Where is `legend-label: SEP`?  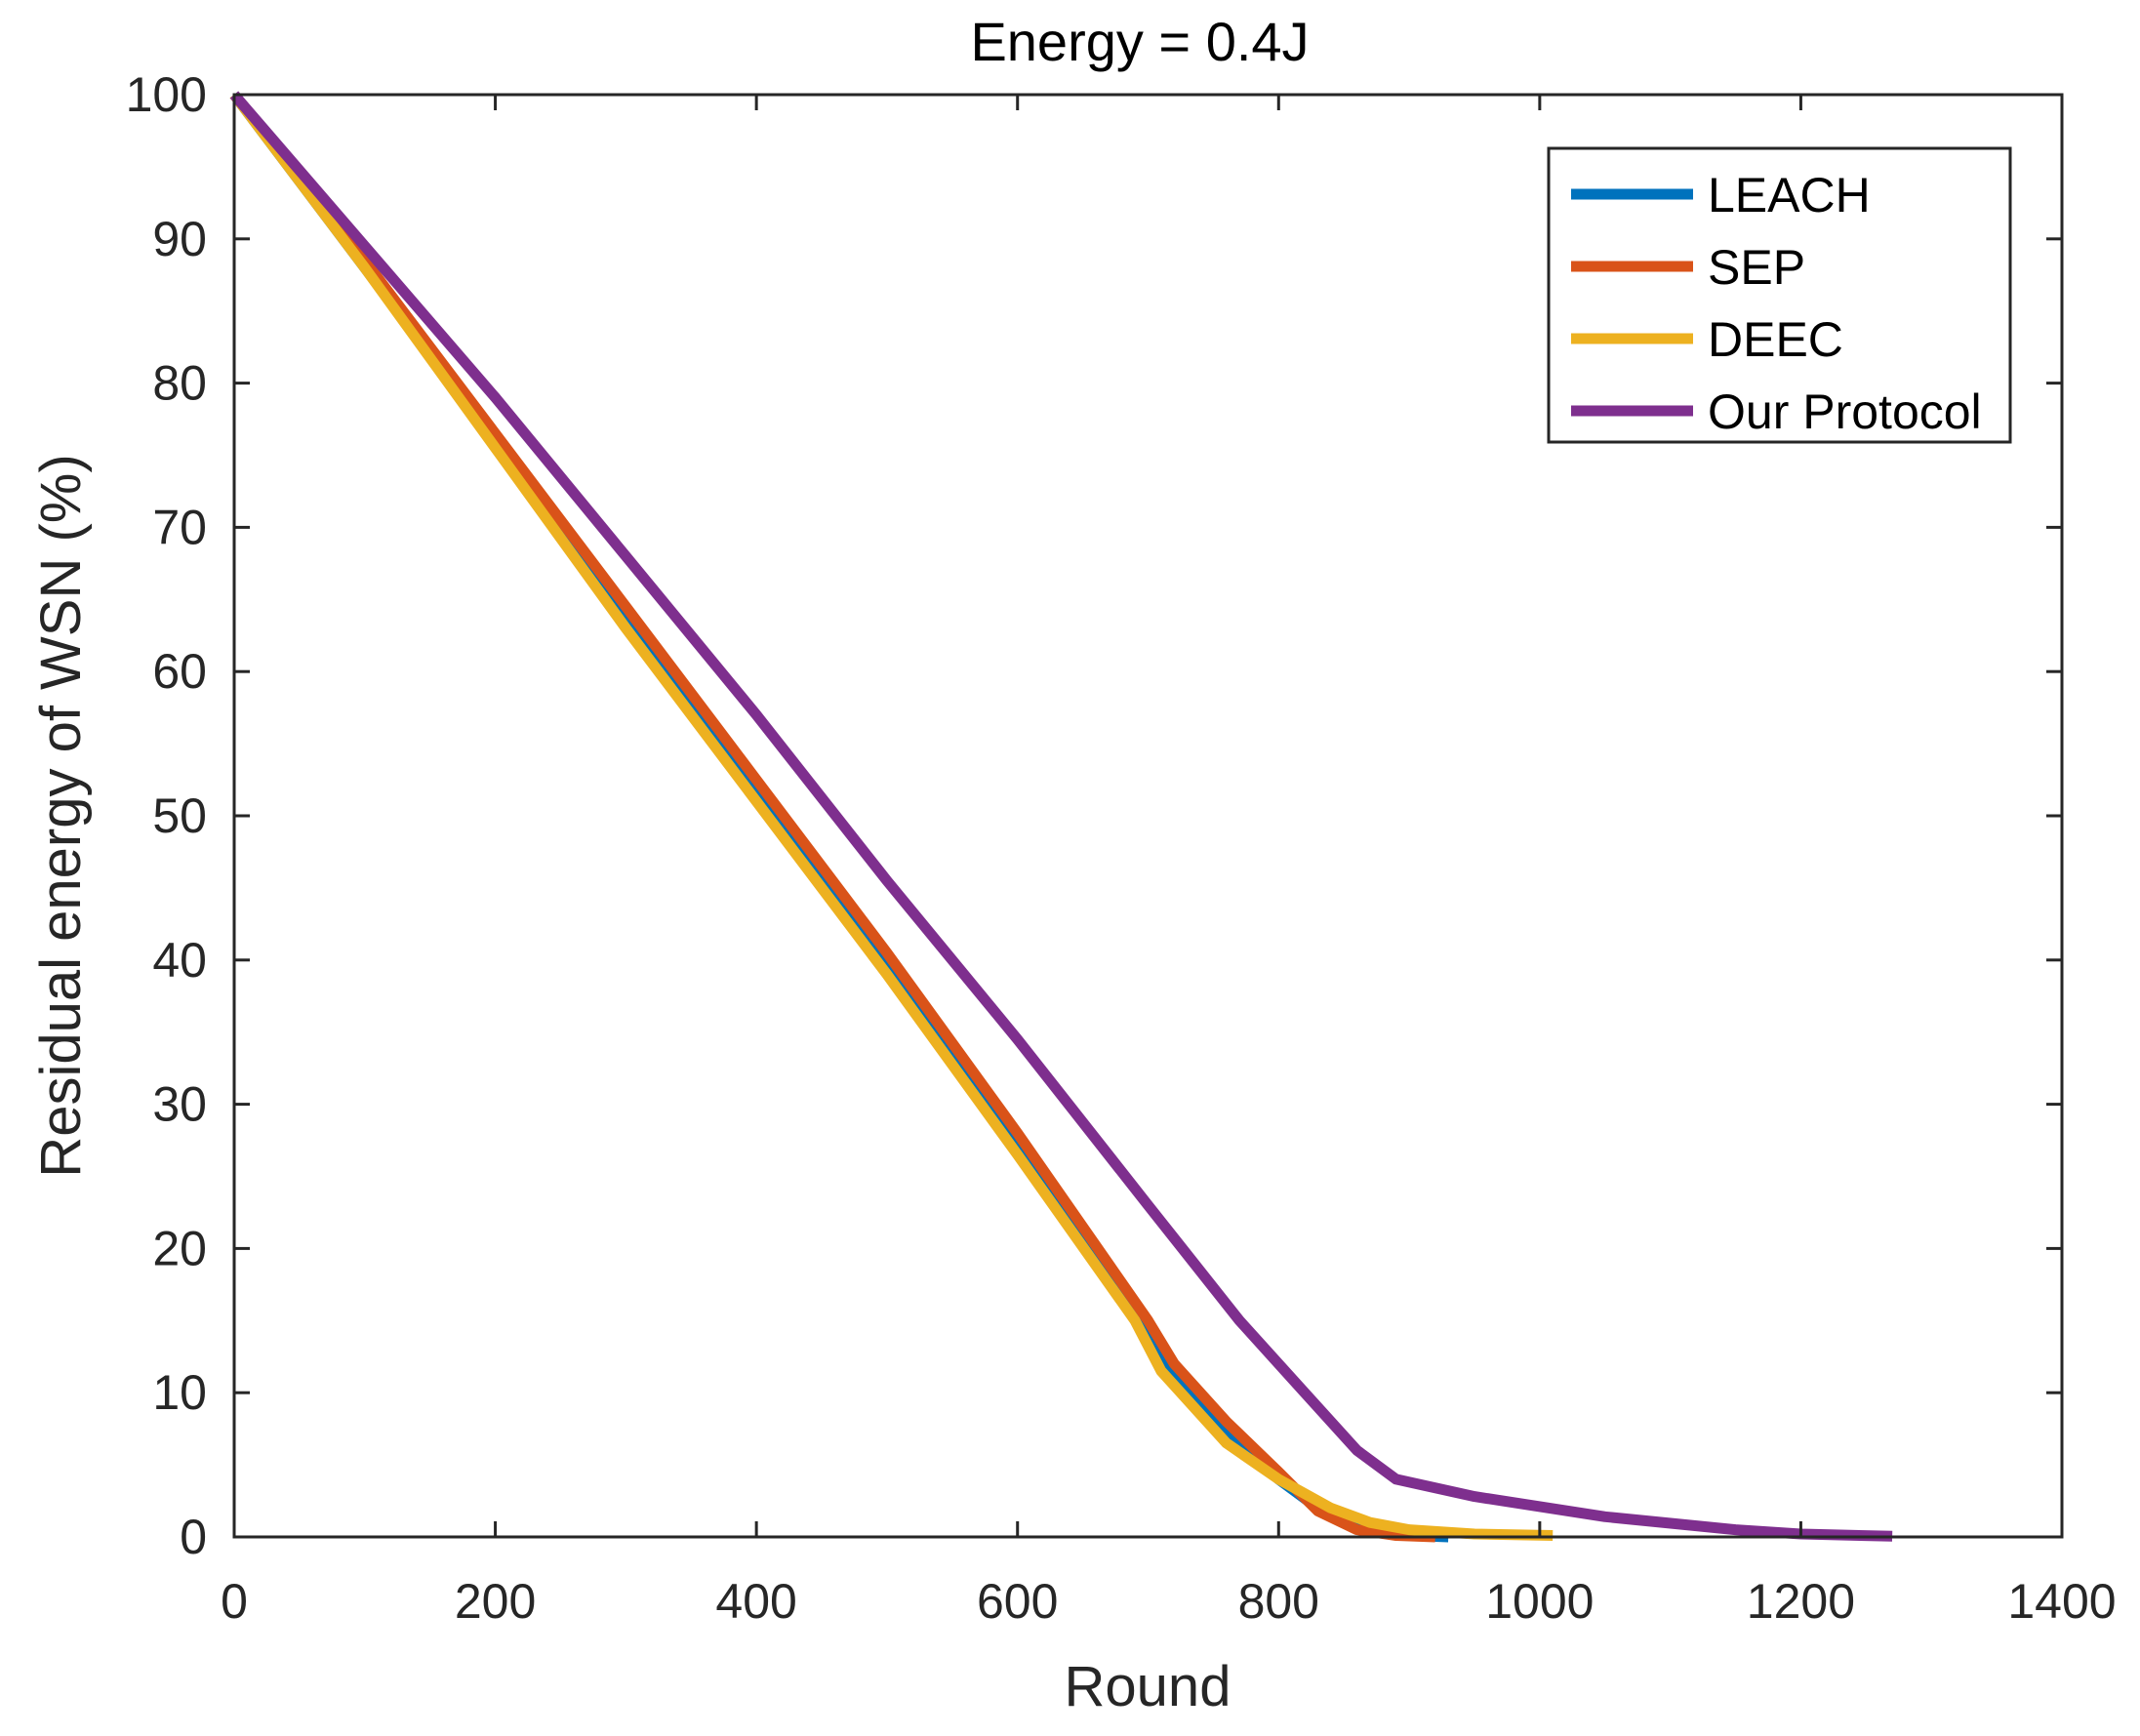 legend-label: SEP is located at coordinates (1756, 267).